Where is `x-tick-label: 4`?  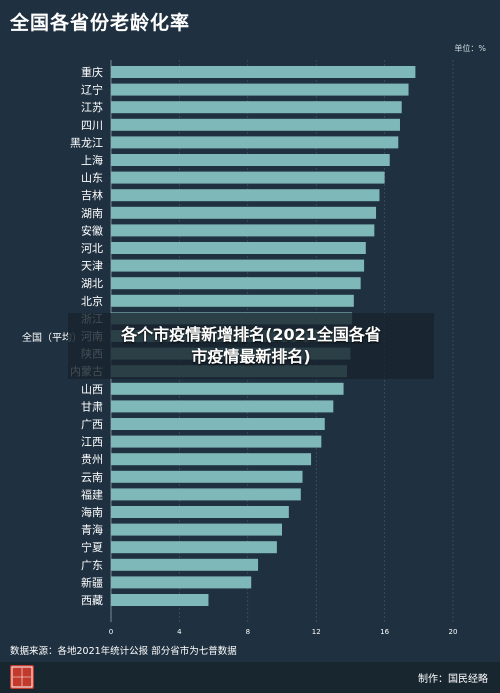 x-tick-label: 4 is located at coordinates (179, 632).